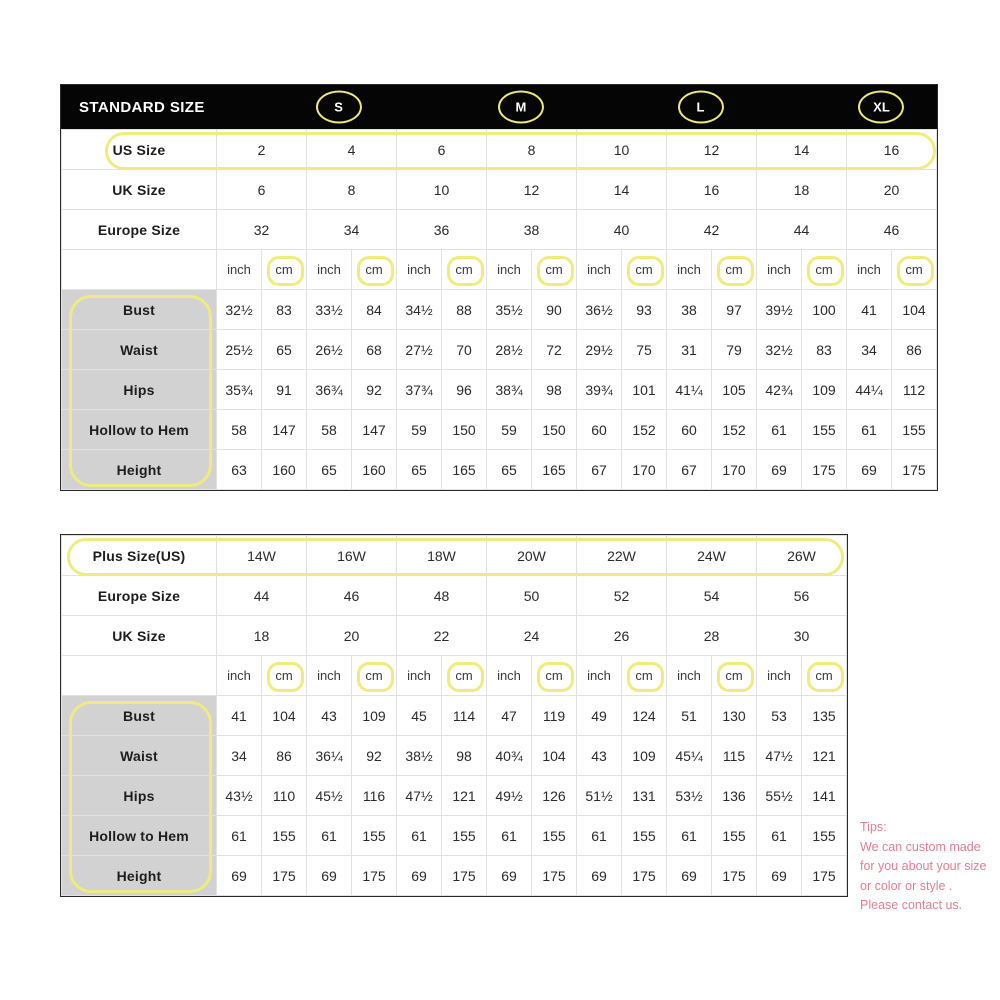 Image resolution: width=1000 pixels, height=1000 pixels. What do you see at coordinates (689, 309) in the screenshot?
I see `measurement-cell: 38` at bounding box center [689, 309].